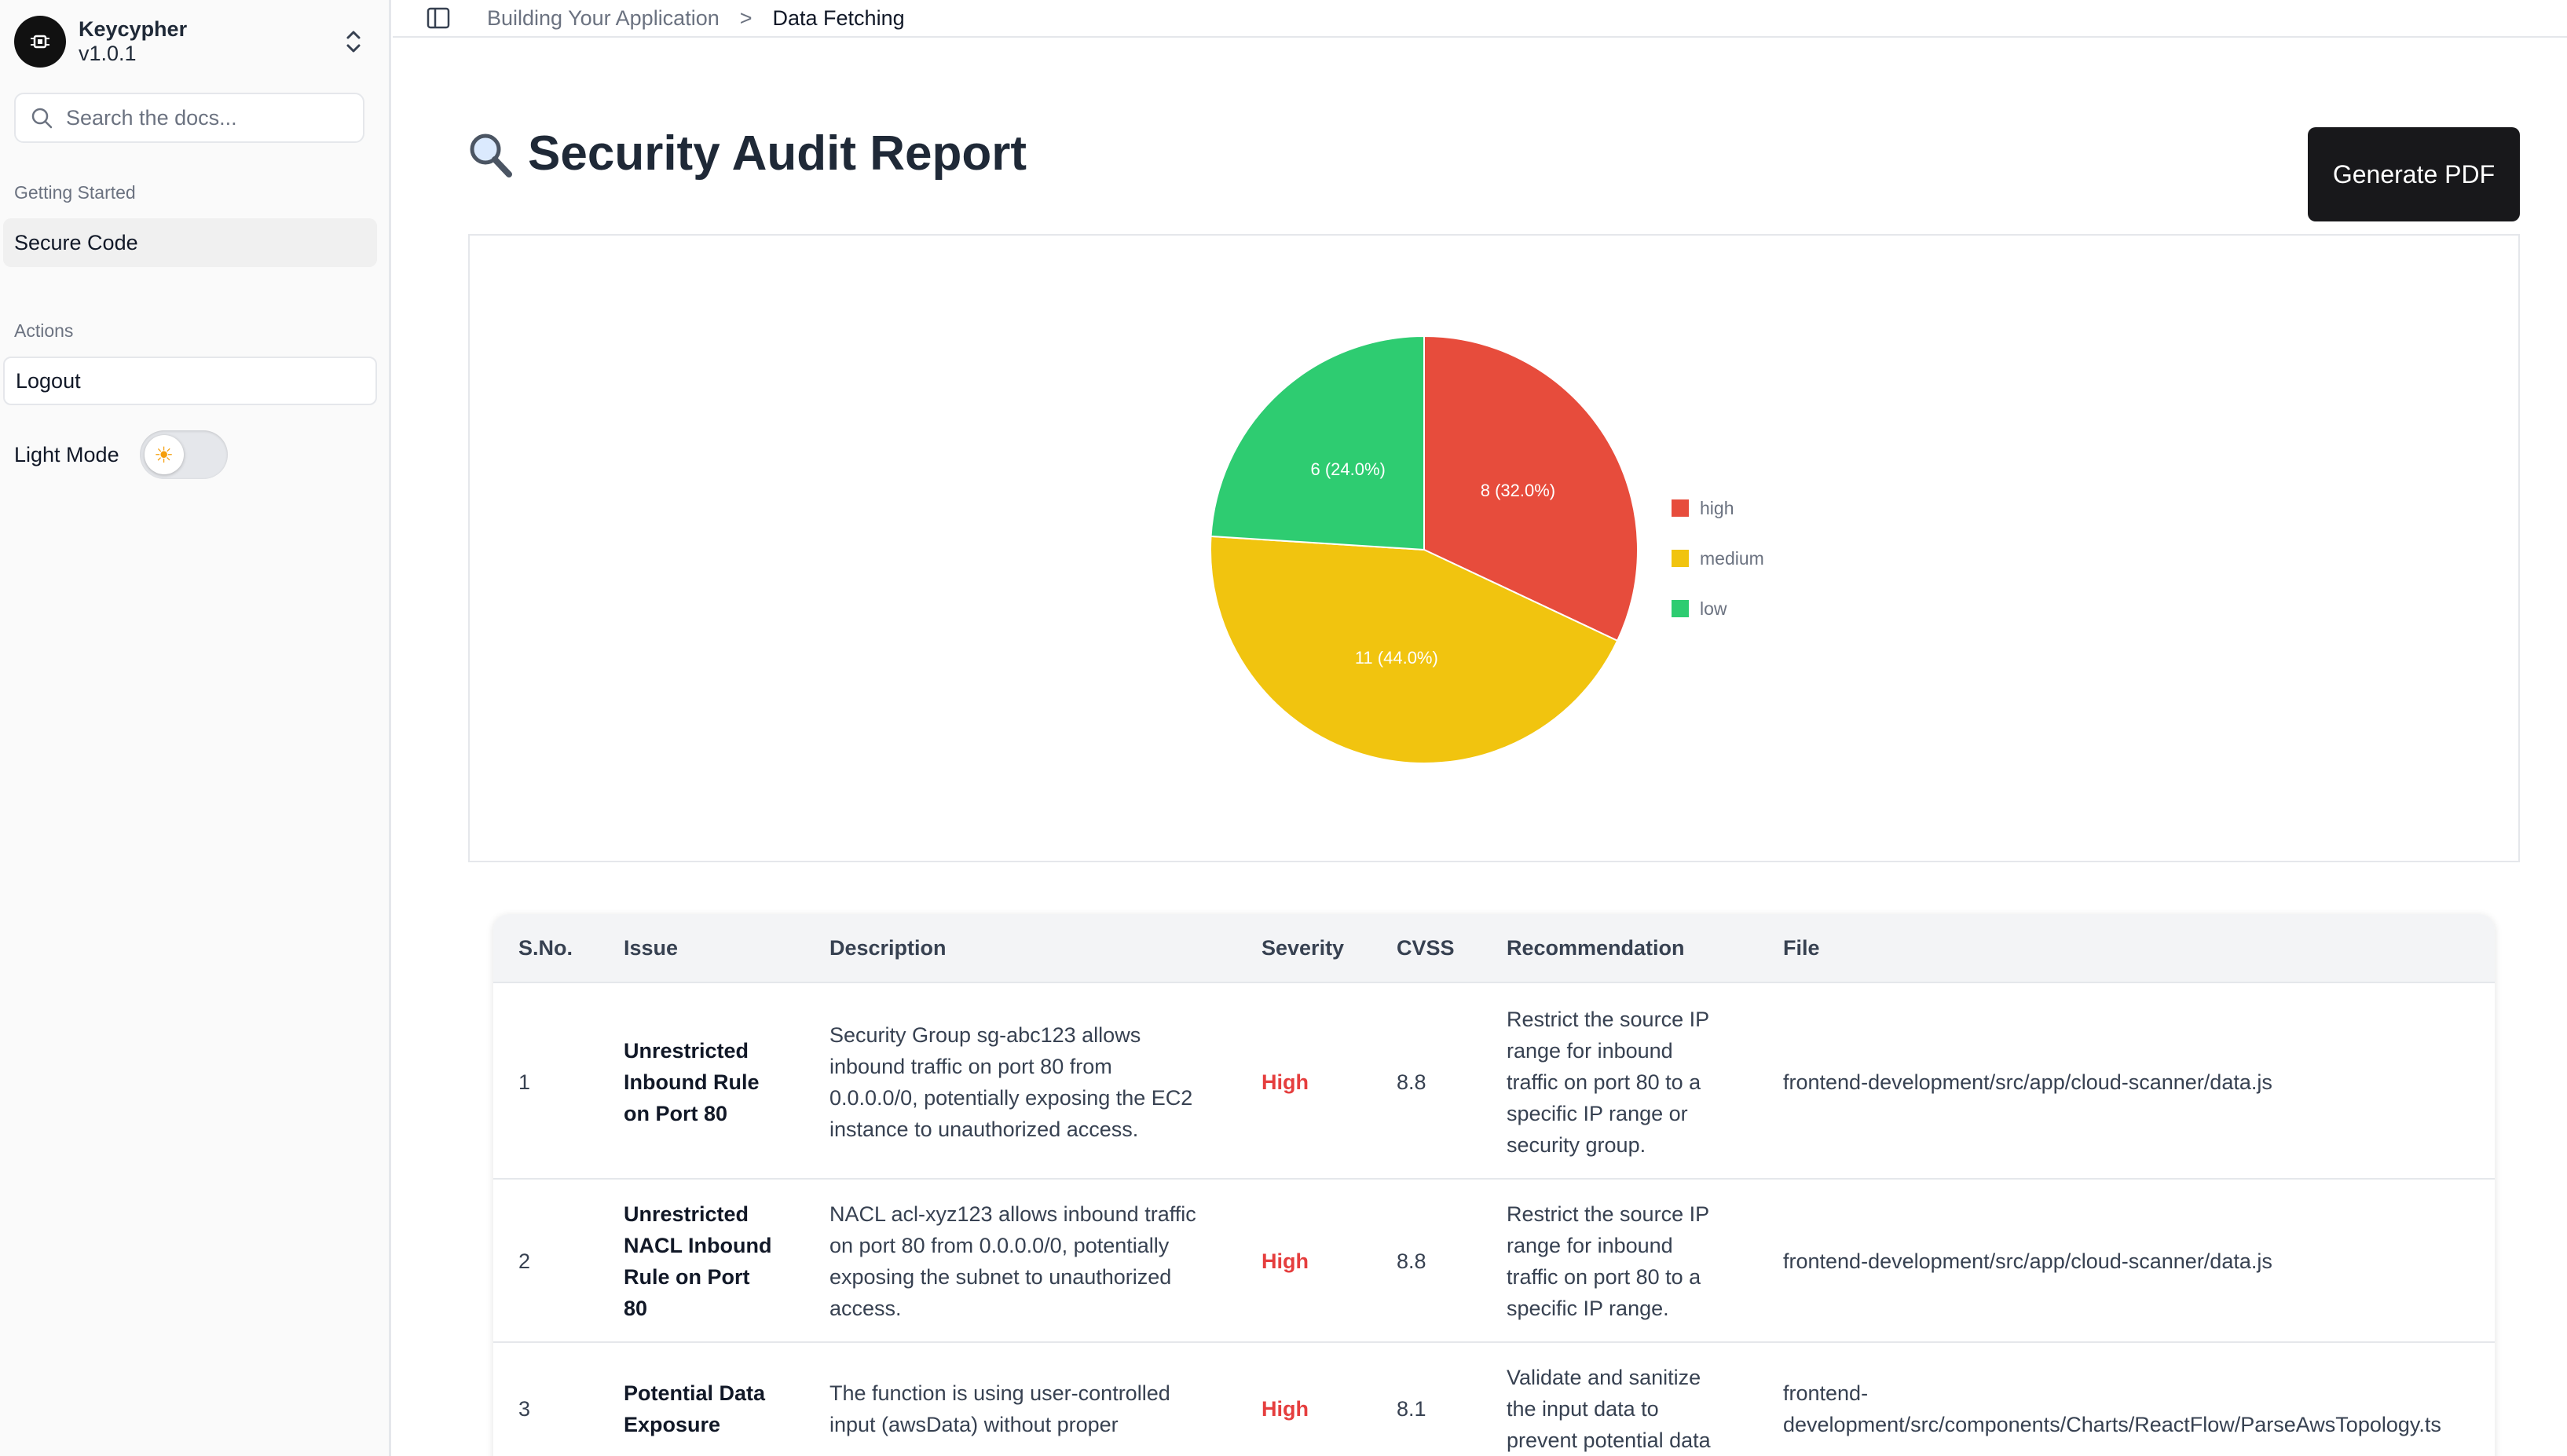 This screenshot has height=1456, width=2567. What do you see at coordinates (1680, 608) in the screenshot?
I see `legend-swatch-low` at bounding box center [1680, 608].